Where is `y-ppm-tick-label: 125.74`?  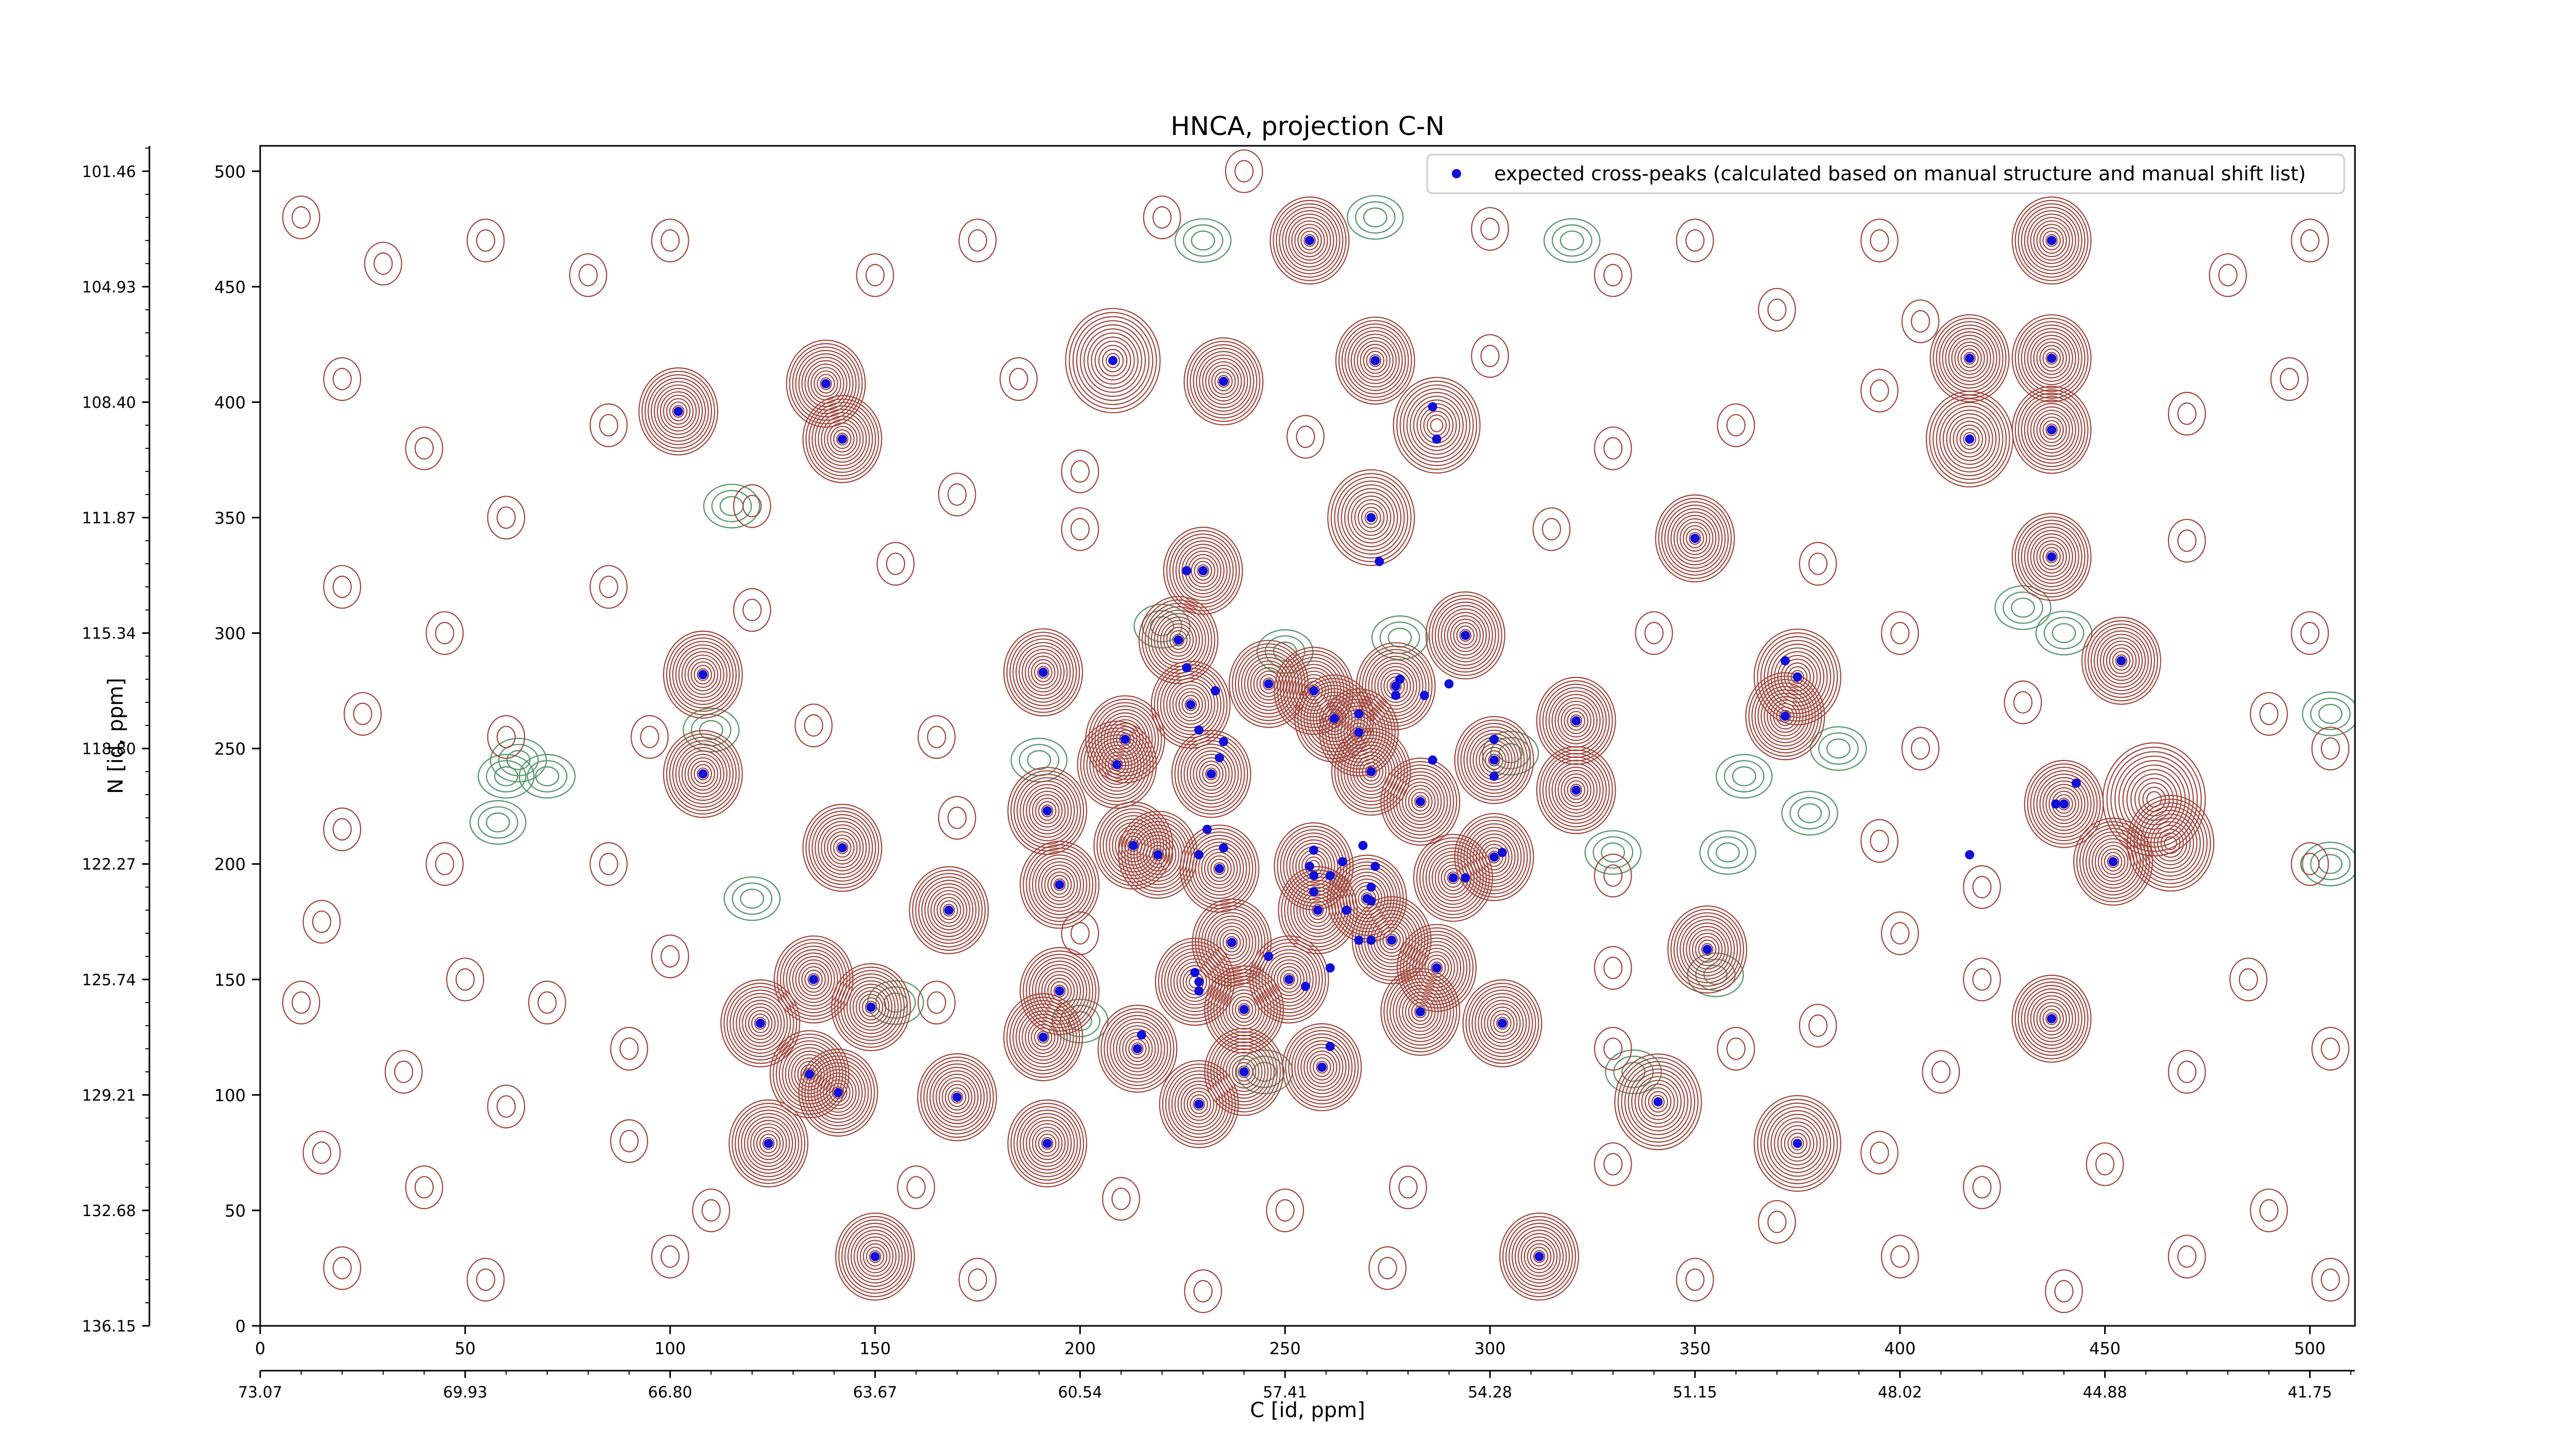
y-ppm-tick-label: 125.74 is located at coordinates (109, 980).